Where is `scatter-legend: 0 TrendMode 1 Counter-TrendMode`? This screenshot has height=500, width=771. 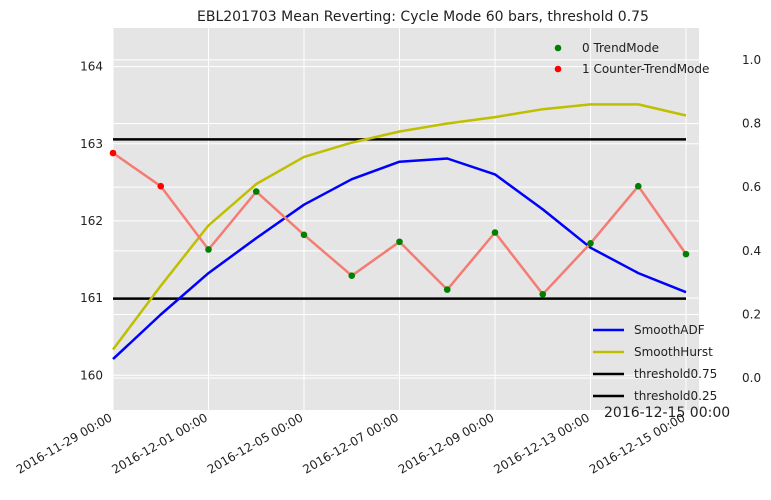 scatter-legend: 0 TrendMode 1 Counter-TrendMode is located at coordinates (631, 58).